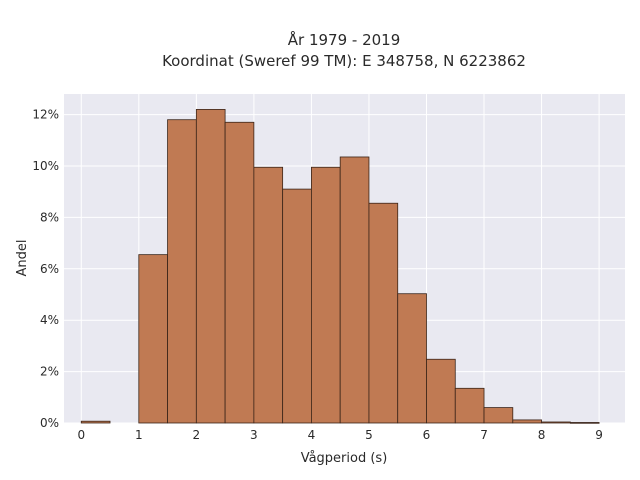  What do you see at coordinates (427, 435) in the screenshot?
I see `x-tick-label: 6` at bounding box center [427, 435].